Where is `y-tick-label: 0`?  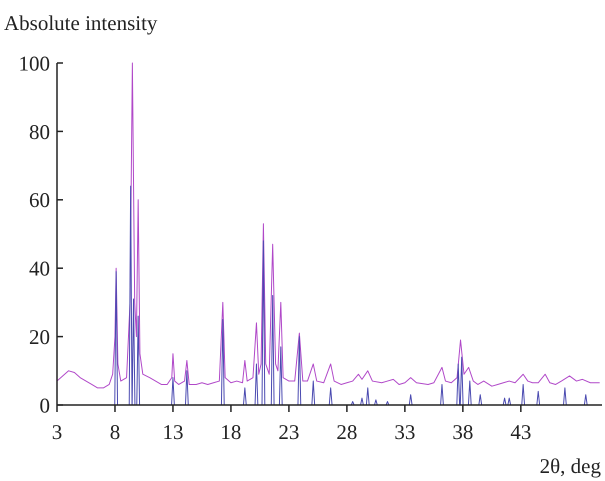 y-tick-label: 0 is located at coordinates (45, 405).